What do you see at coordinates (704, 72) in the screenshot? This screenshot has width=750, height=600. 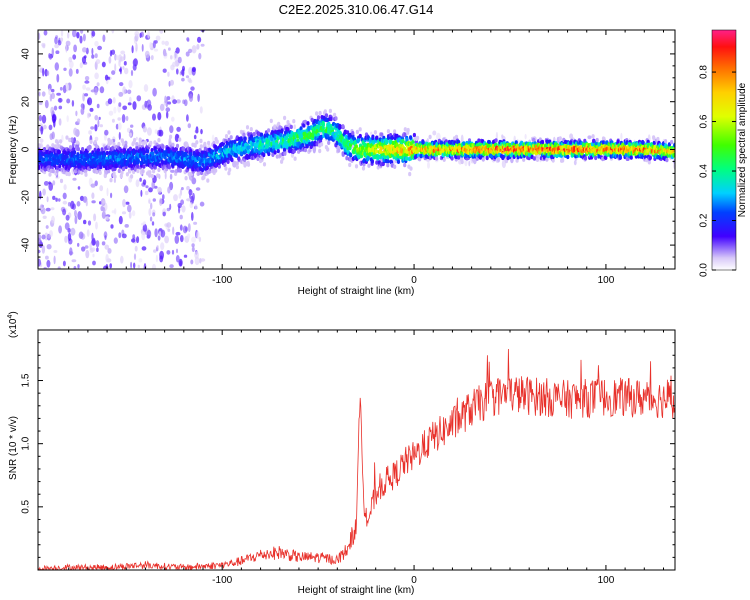 I see `colorbar-tick-label: 0.8` at bounding box center [704, 72].